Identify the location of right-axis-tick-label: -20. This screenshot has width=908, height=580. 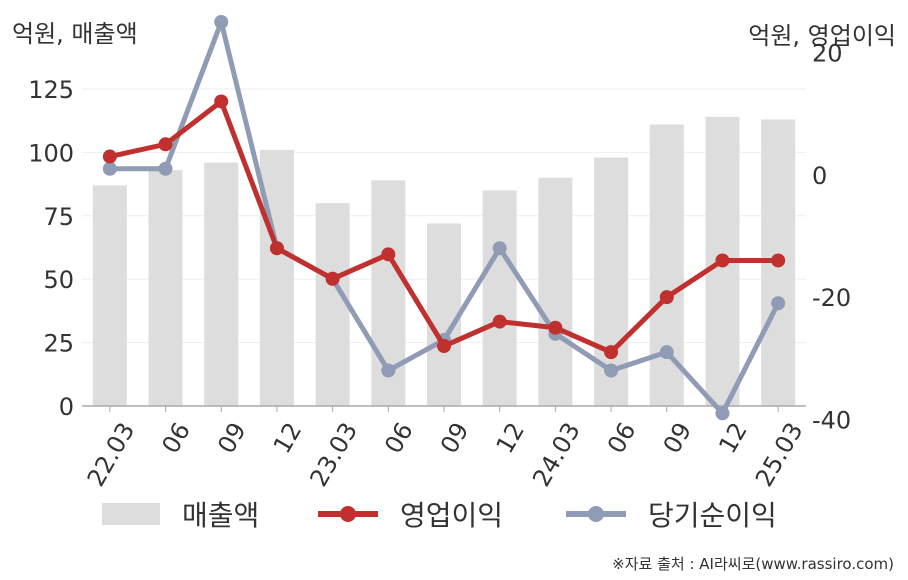
(831, 298).